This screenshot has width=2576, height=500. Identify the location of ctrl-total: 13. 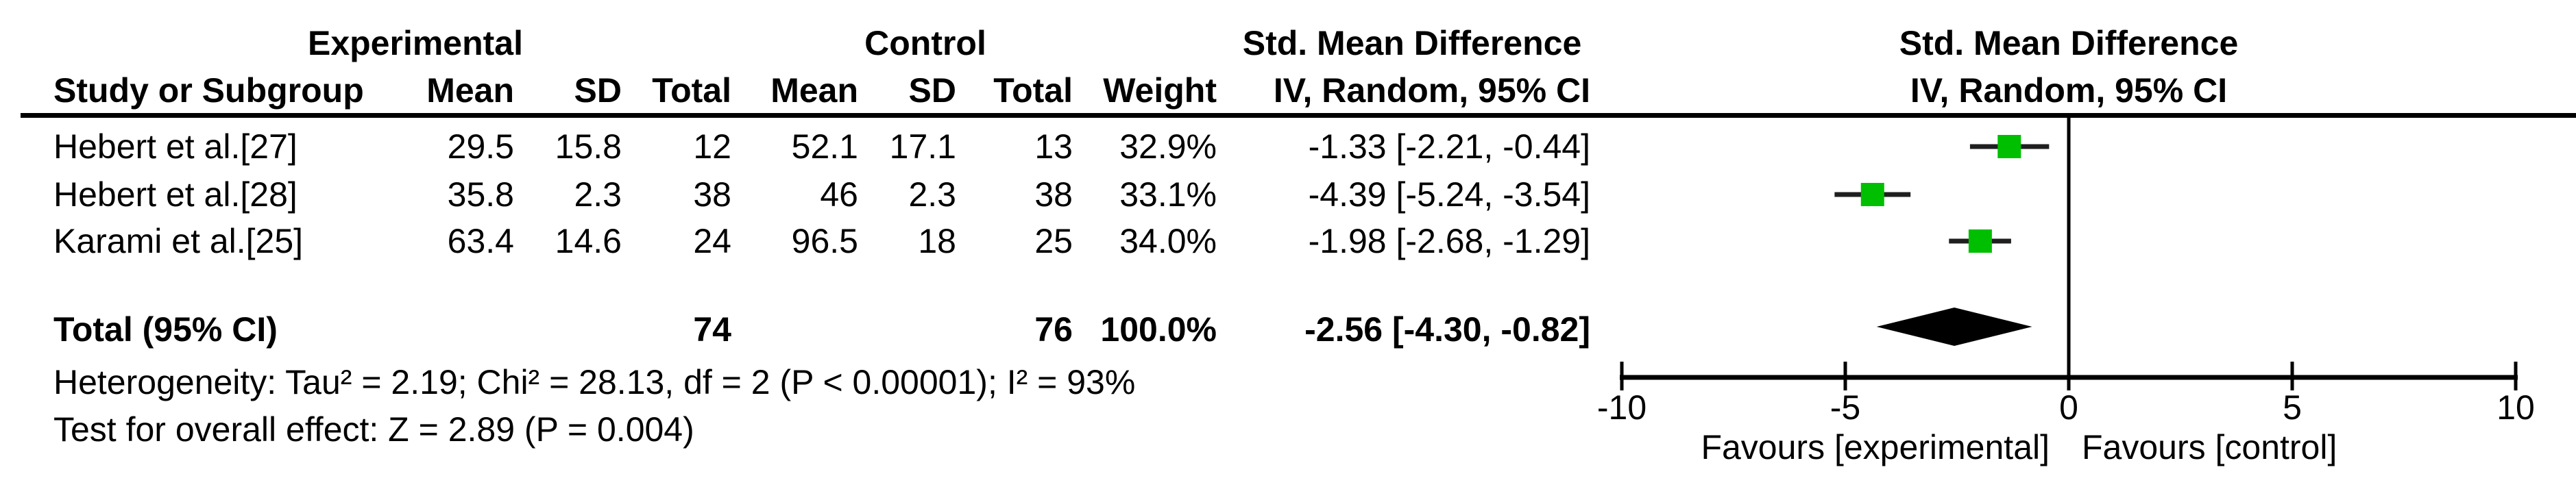
(1053, 146).